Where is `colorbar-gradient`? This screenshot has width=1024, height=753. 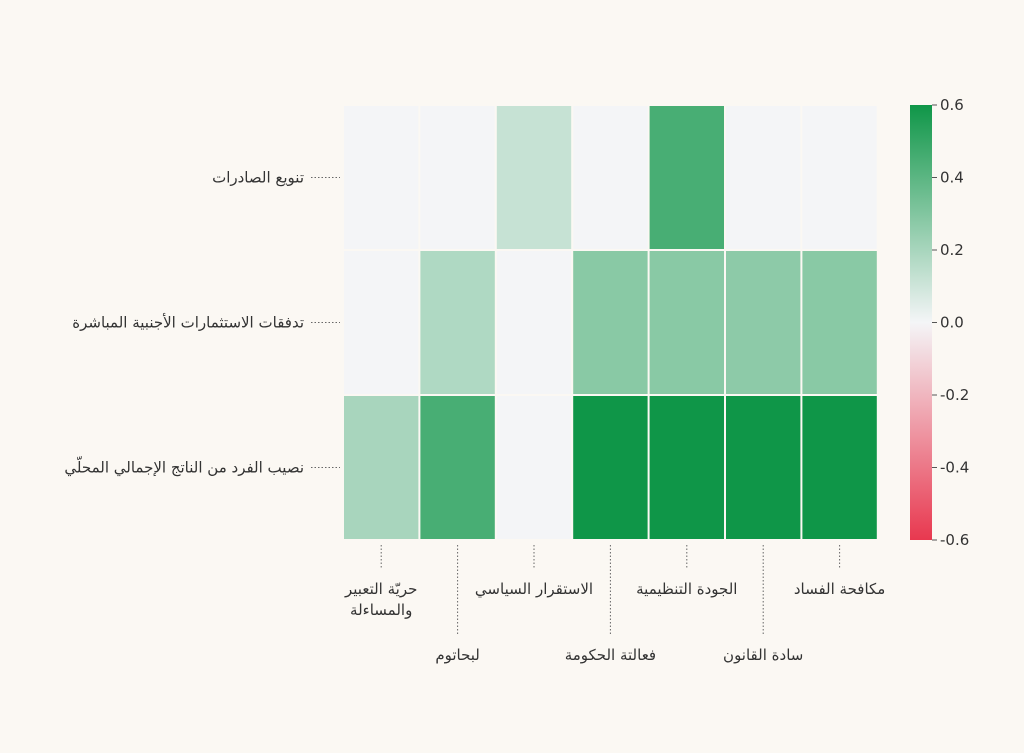
colorbar-gradient is located at coordinates (921, 322).